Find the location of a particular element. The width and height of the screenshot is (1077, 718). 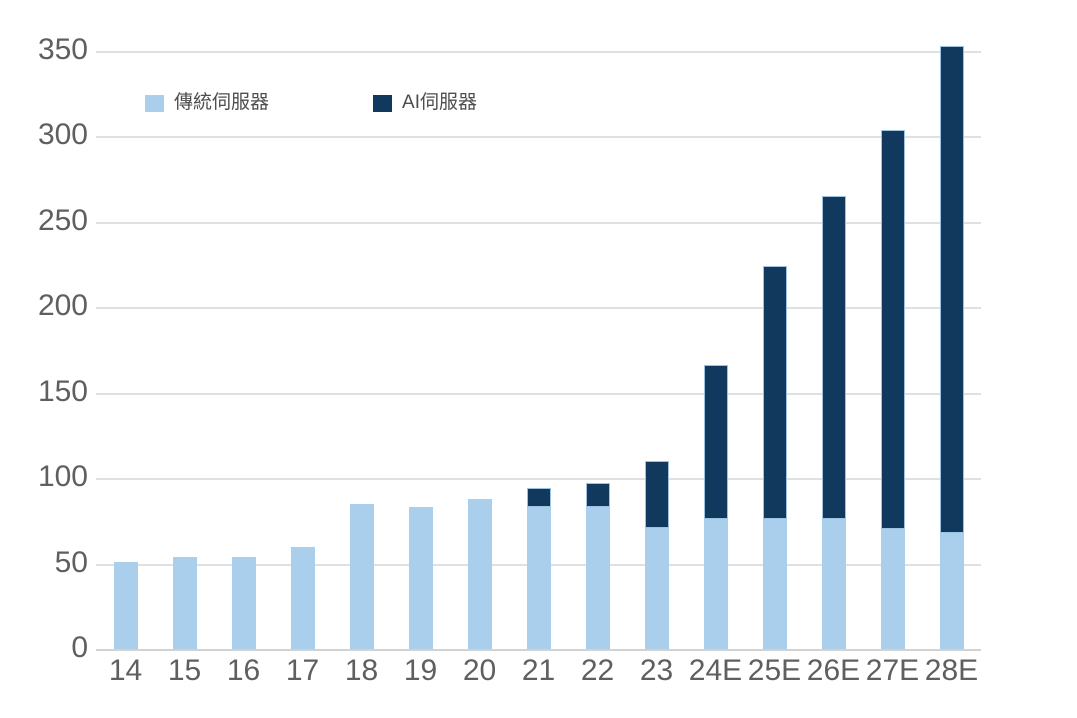

x-tick-label-21: 21 is located at coordinates (538, 670).